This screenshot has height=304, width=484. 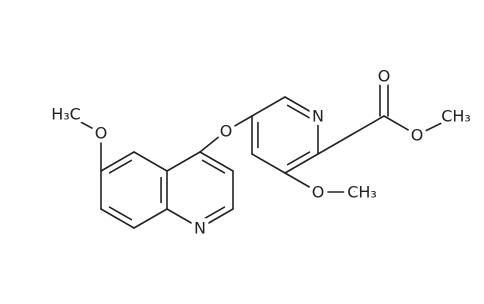 I want to click on methyl-label: H₃C, so click(x=66, y=114).